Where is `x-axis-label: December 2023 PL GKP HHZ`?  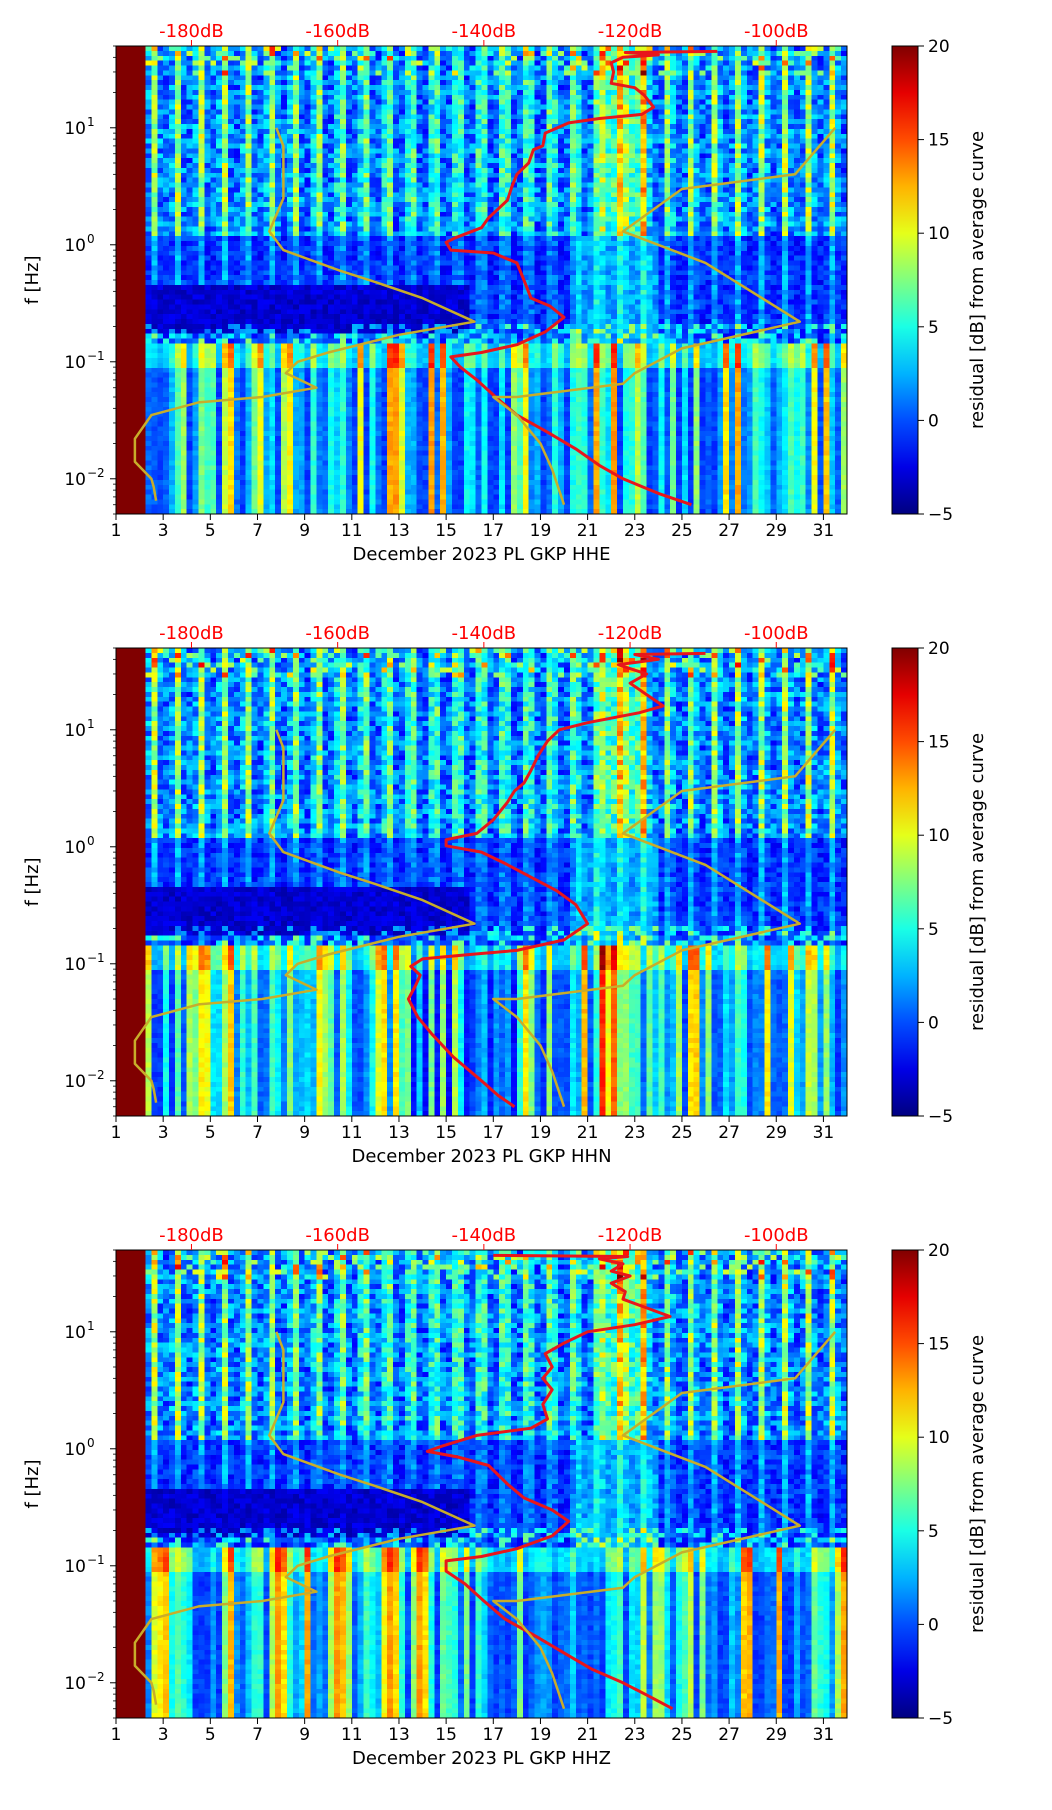 x-axis-label: December 2023 PL GKP HHZ is located at coordinates (481, 1758).